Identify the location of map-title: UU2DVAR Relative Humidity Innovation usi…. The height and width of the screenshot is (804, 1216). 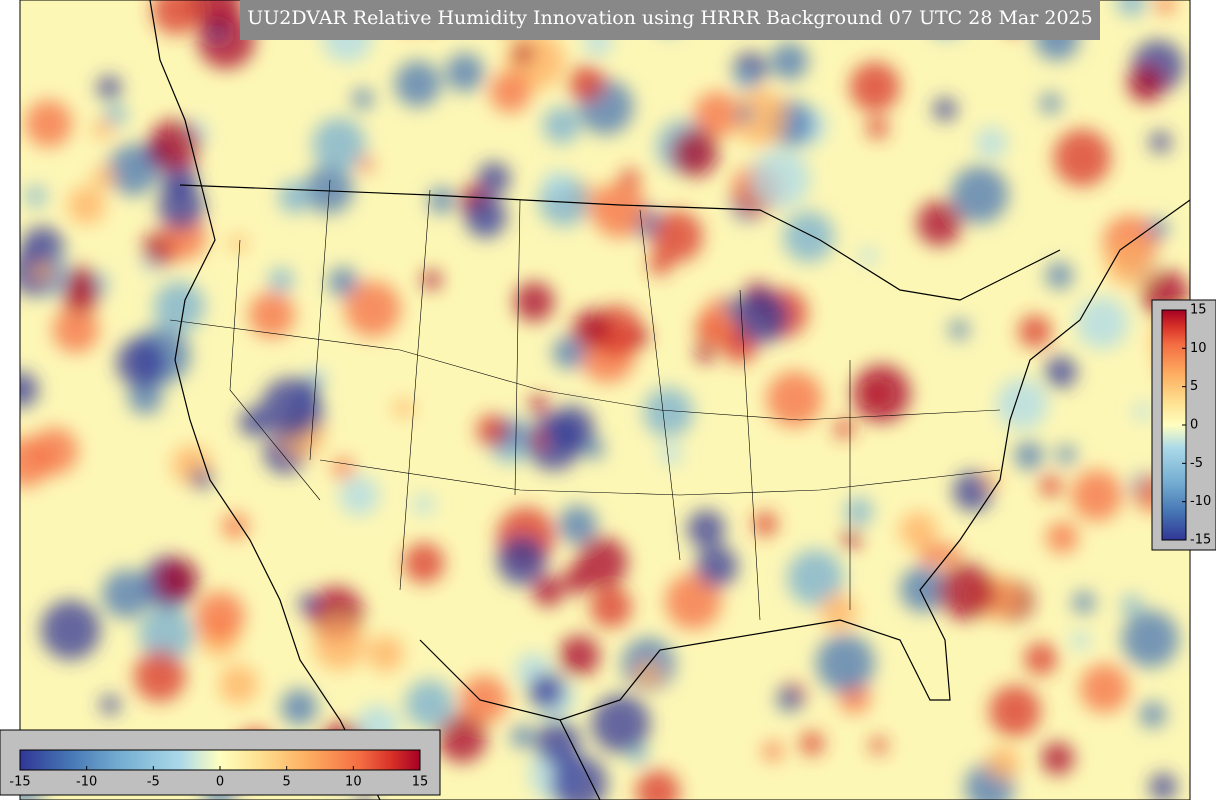
(669, 18).